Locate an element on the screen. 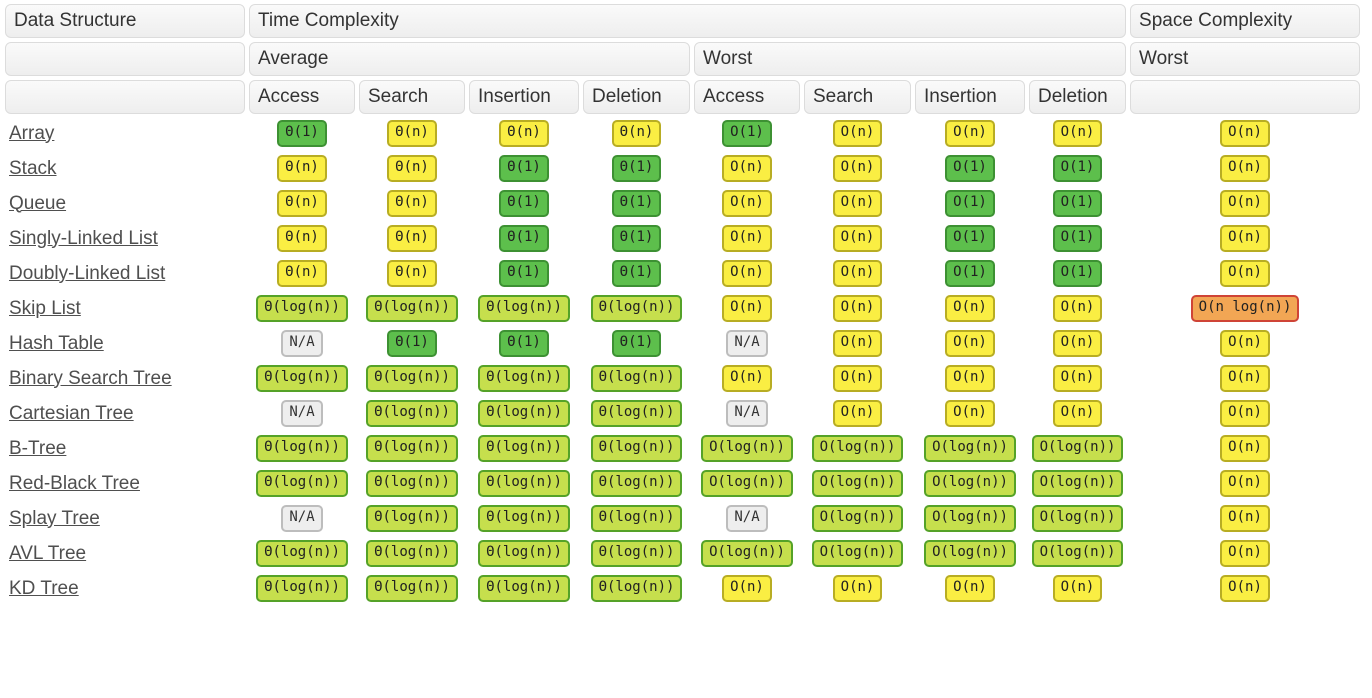  data-structure-link: Splay Tree is located at coordinates (54, 518).